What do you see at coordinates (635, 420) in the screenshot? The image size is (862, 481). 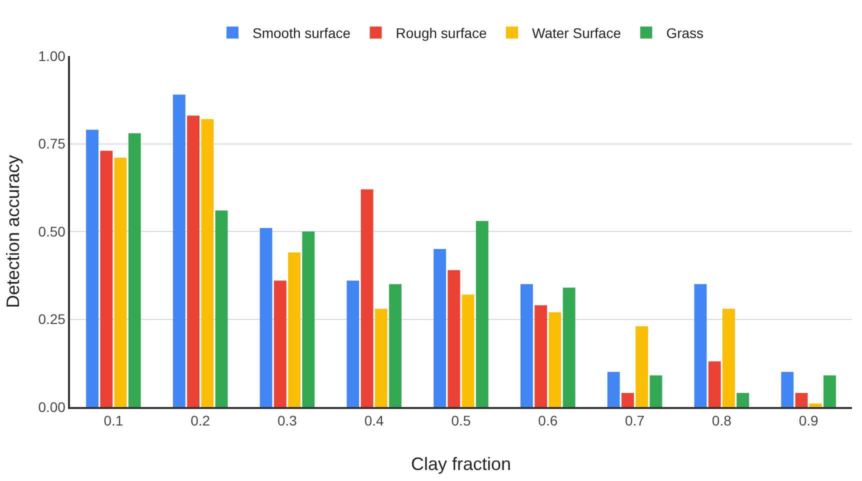 I see `x-tick-label: 0.7` at bounding box center [635, 420].